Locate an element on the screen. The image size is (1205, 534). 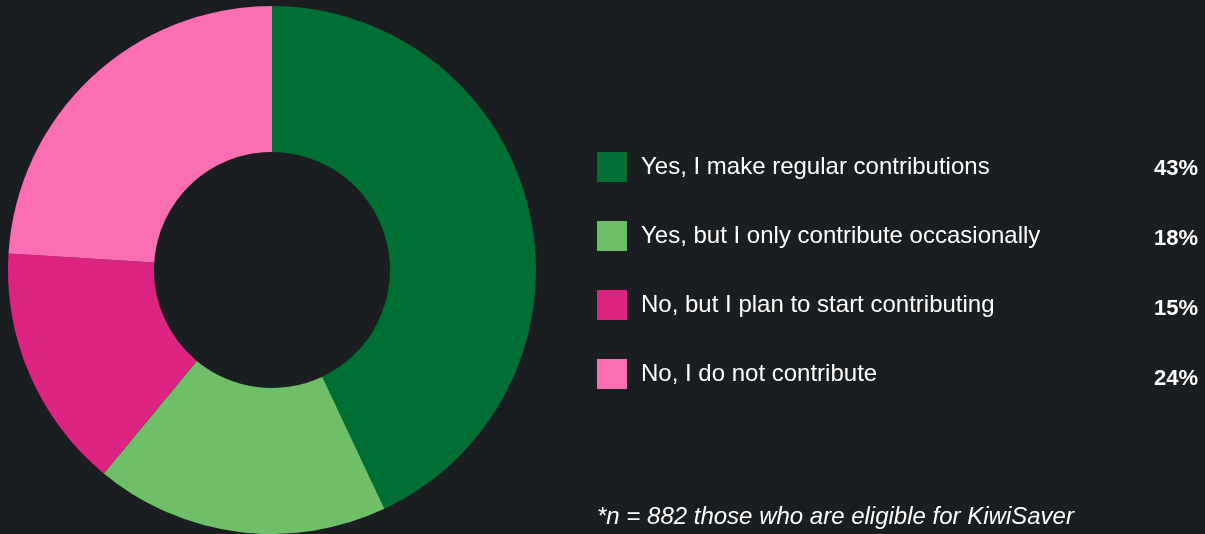
data-label: 43% is located at coordinates (1175, 167).